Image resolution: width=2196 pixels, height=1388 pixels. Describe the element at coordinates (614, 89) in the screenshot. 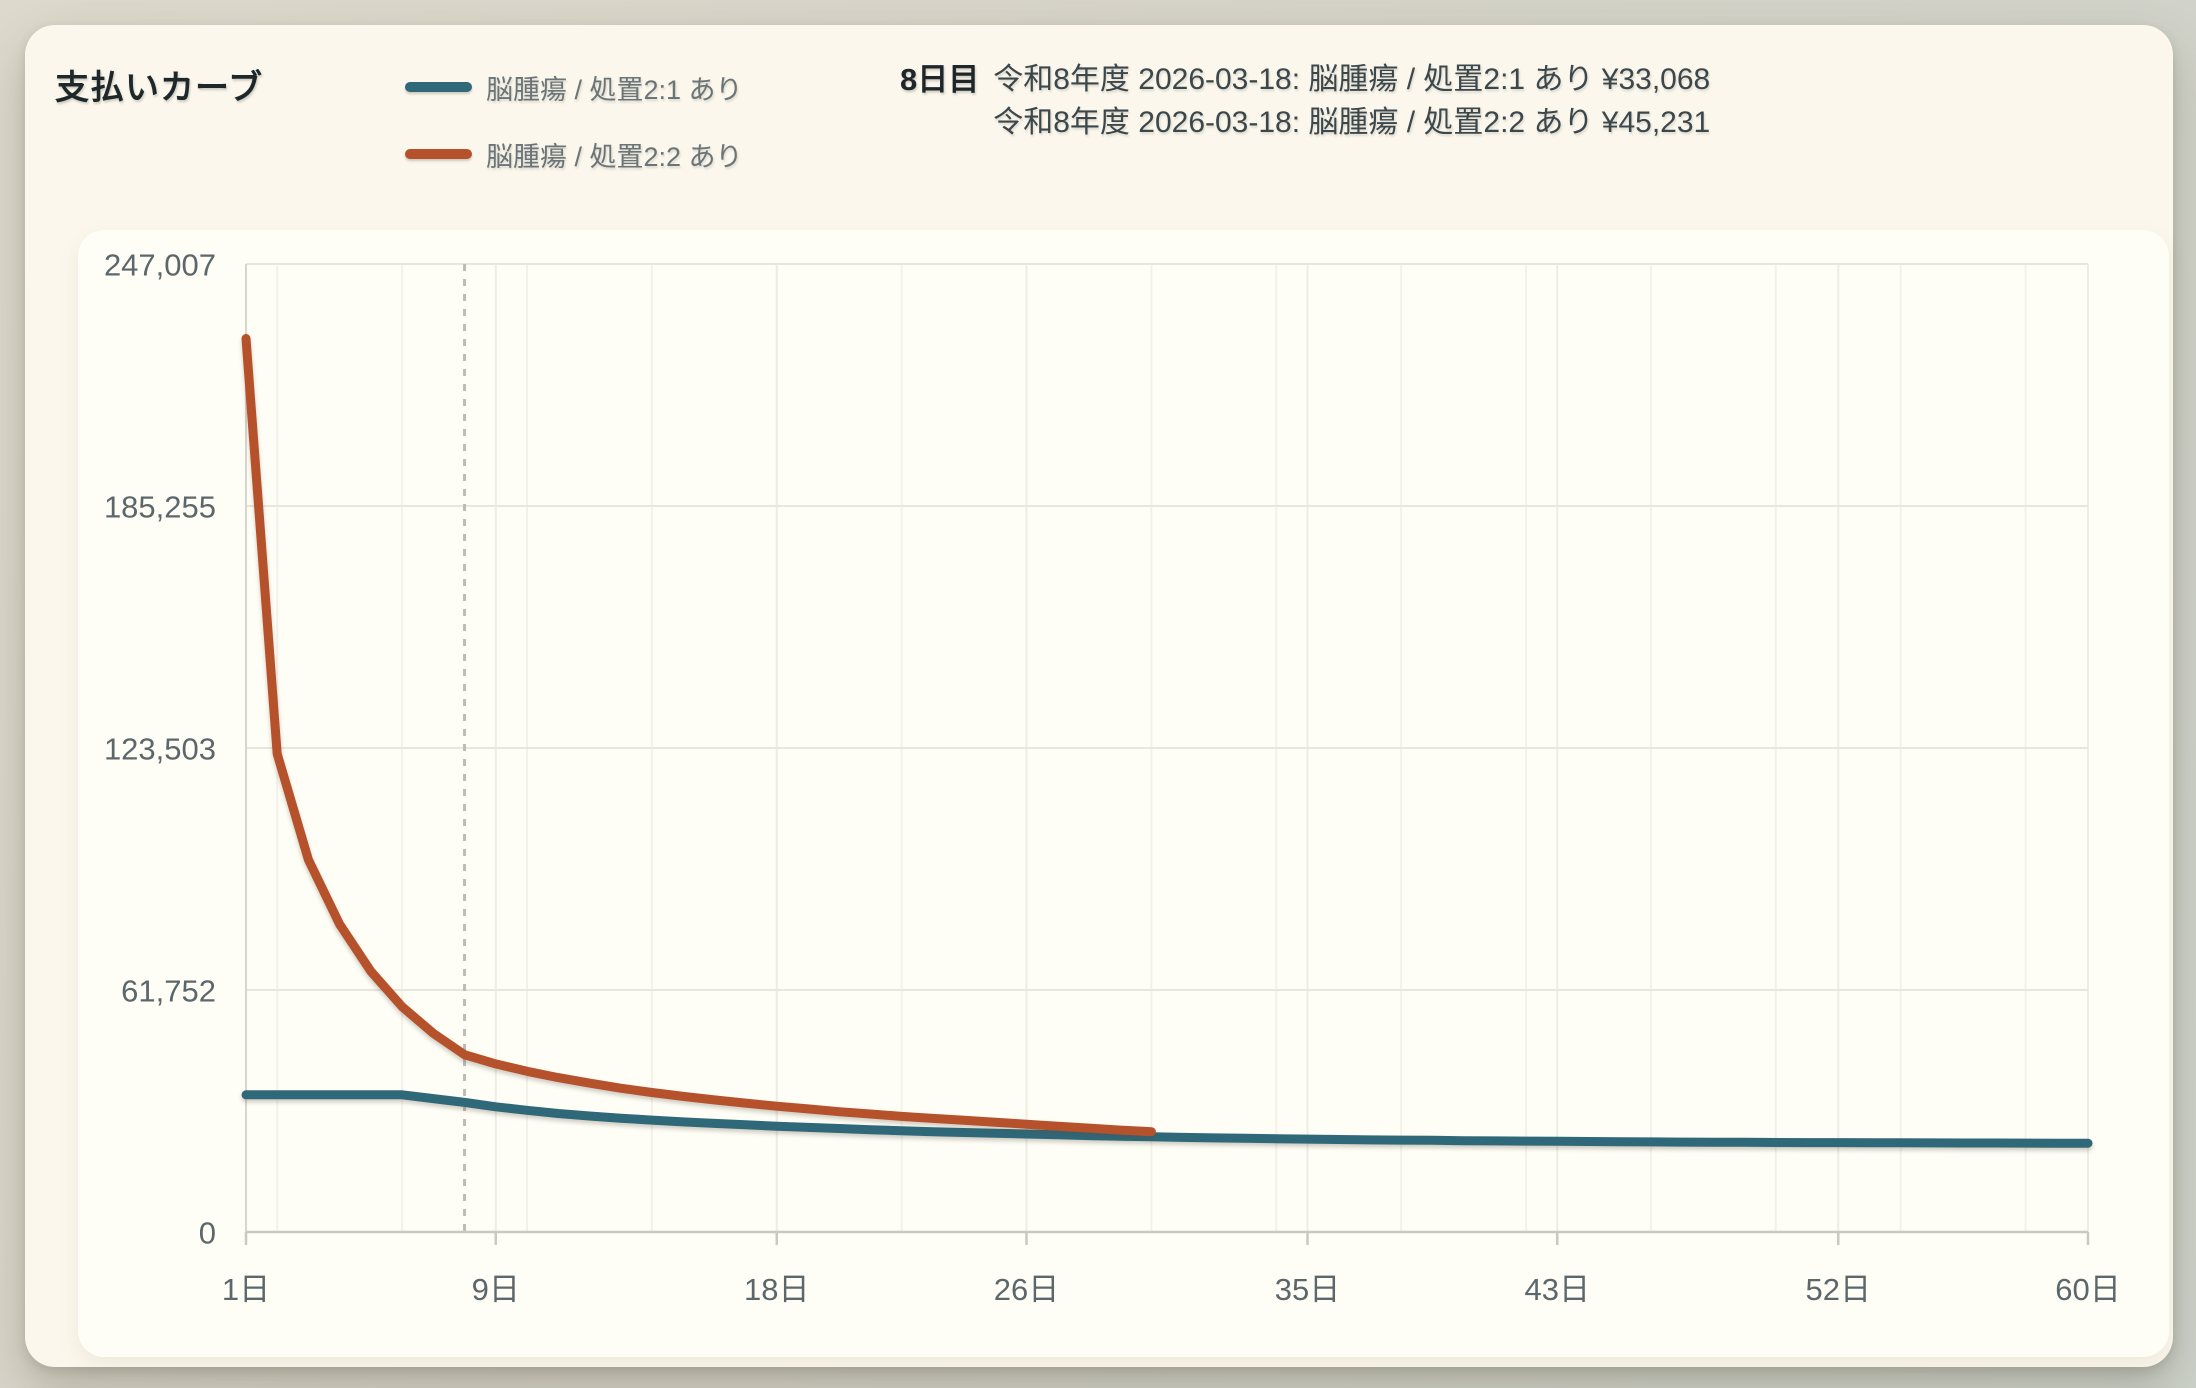

I see `legend-label: 脳腫瘍 / 処置2:1 あり` at that location.